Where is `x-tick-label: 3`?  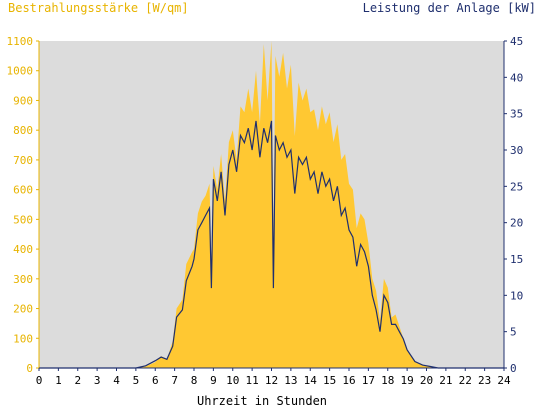 x-tick-label: 3 is located at coordinates (97, 380).